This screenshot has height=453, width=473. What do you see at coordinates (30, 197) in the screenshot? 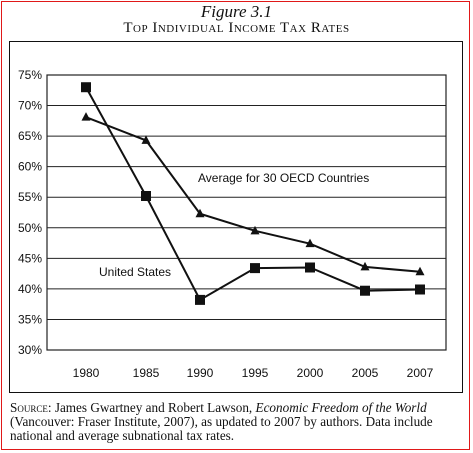
I see `y-tick-label: 55%` at bounding box center [30, 197].